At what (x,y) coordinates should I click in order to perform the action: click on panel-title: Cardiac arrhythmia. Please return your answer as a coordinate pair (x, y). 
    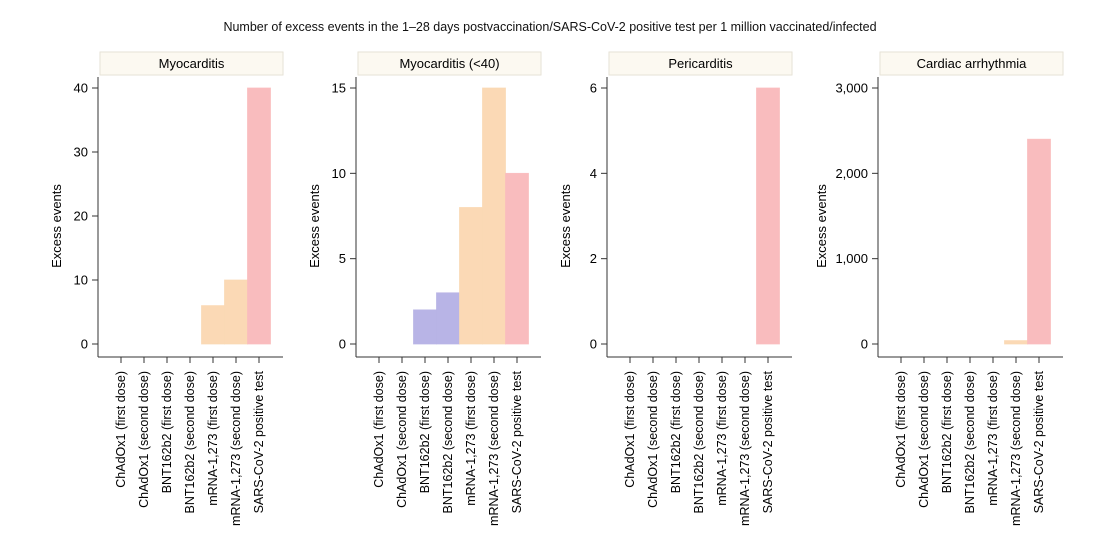
    Looking at the image, I should click on (972, 63).